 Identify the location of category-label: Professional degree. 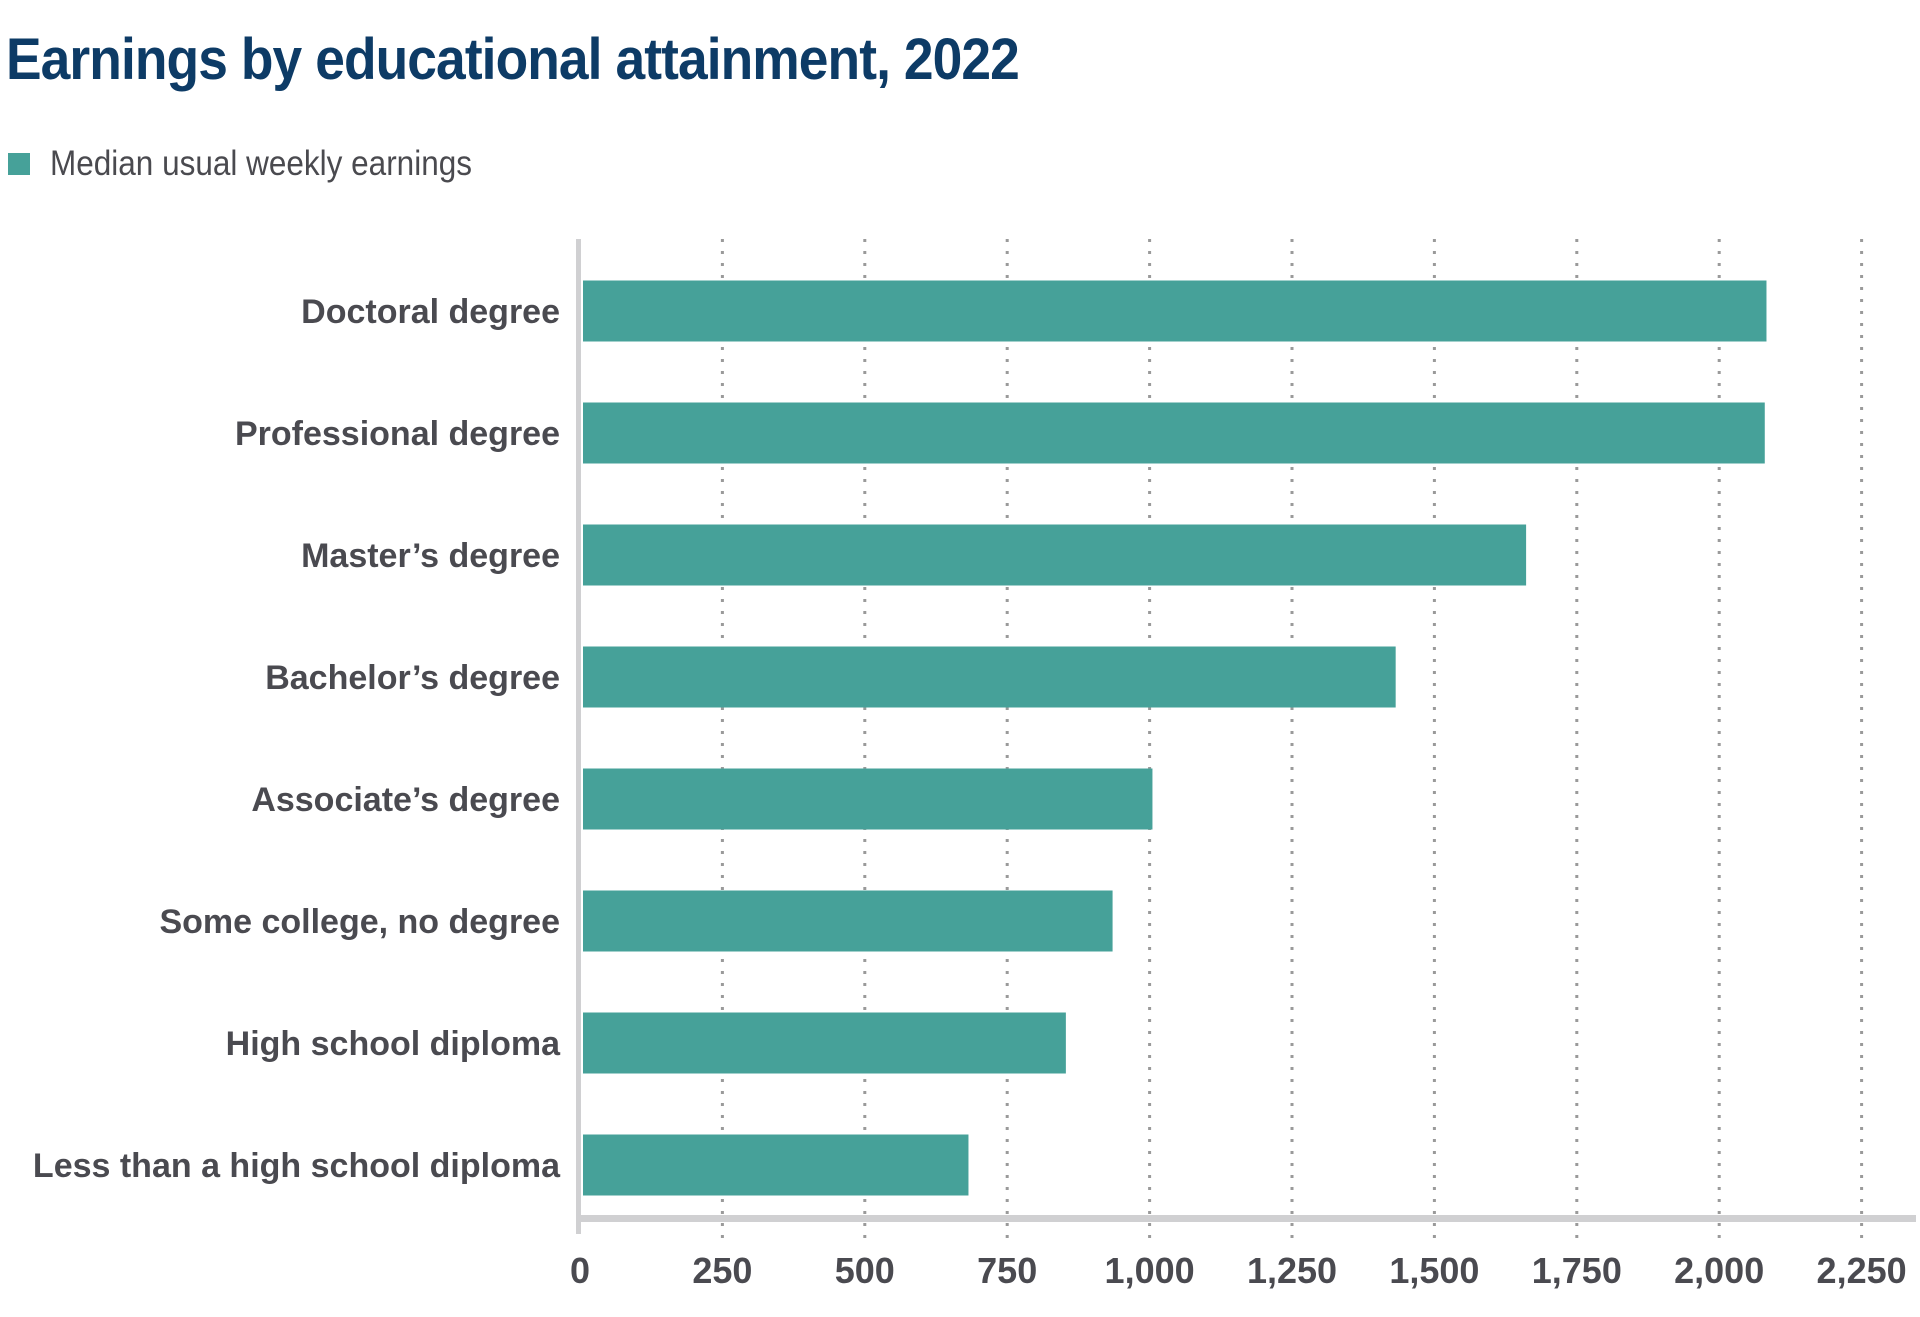
(397, 434).